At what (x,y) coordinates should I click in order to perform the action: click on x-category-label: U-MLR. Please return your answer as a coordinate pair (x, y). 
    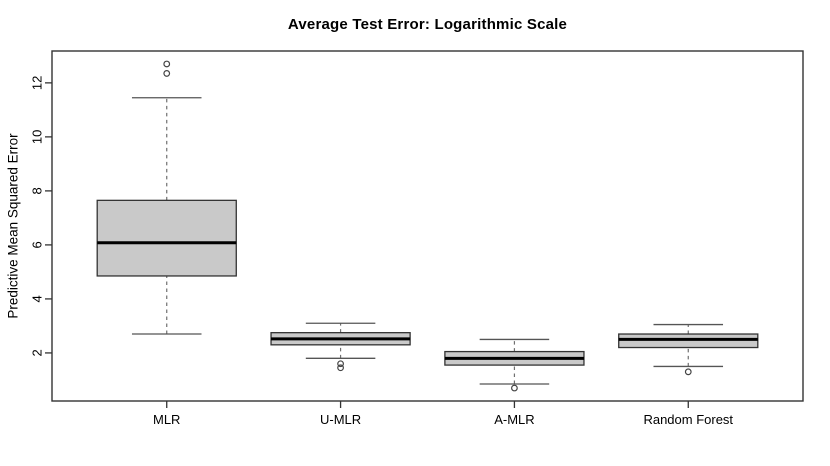
    Looking at the image, I should click on (340, 419).